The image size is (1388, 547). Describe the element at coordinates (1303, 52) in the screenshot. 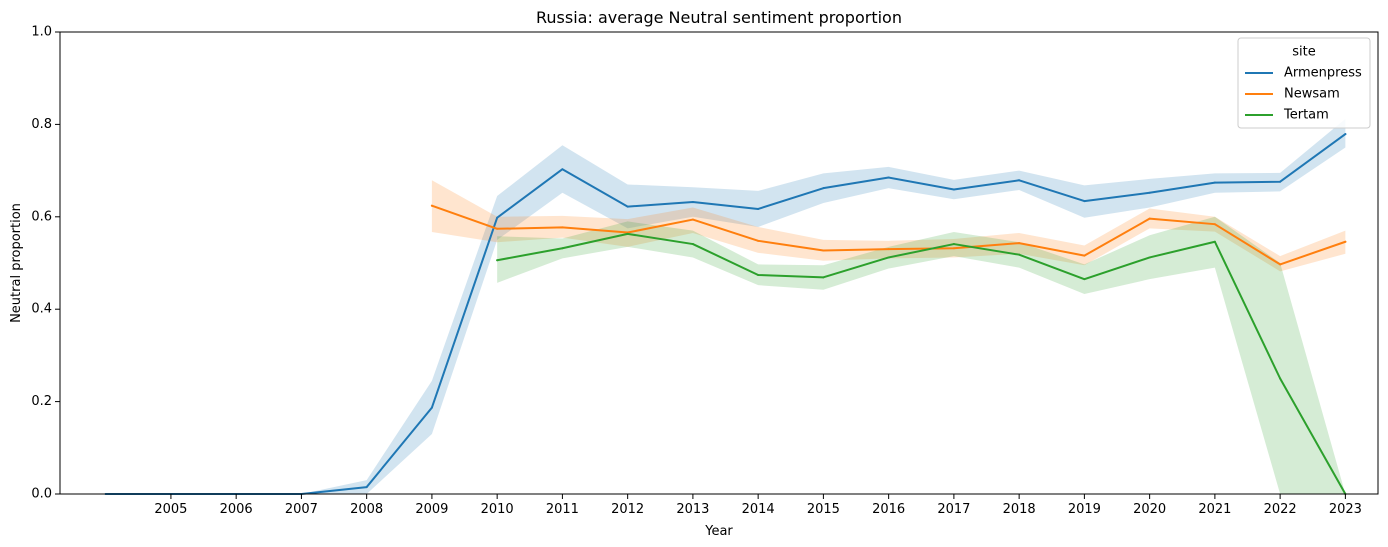

I see `legend-title: site` at that location.